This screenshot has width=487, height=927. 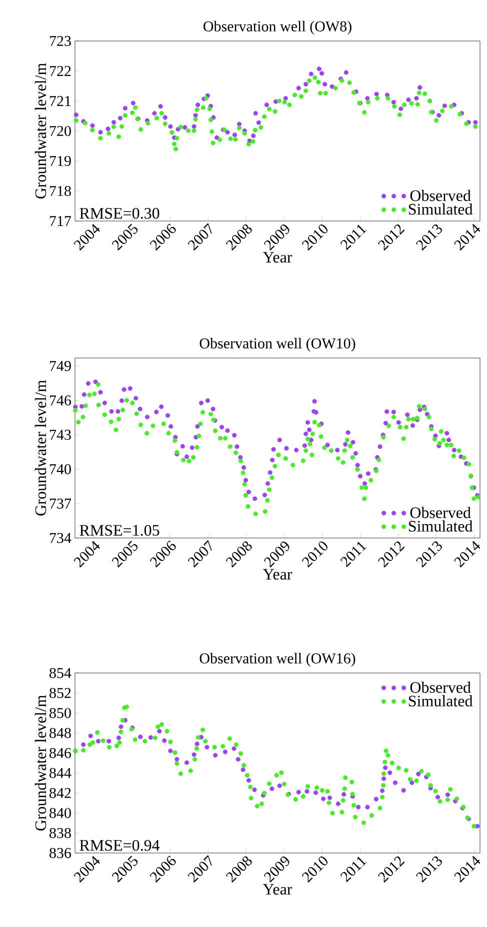 What do you see at coordinates (61, 773) in the screenshot?
I see `y-tick-label: 844` at bounding box center [61, 773].